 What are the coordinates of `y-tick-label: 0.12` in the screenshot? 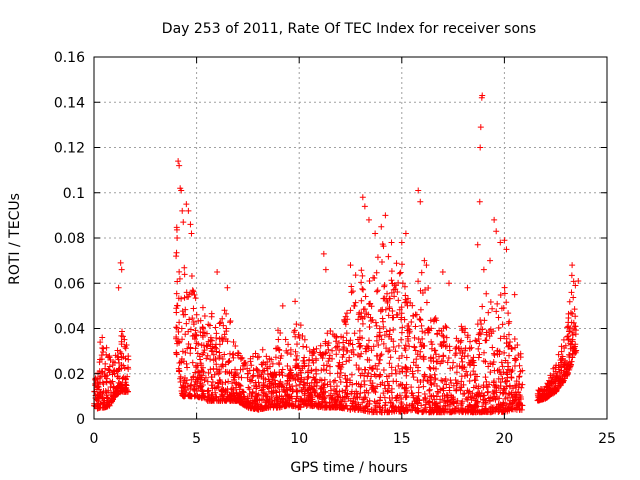 It's located at (69, 149).